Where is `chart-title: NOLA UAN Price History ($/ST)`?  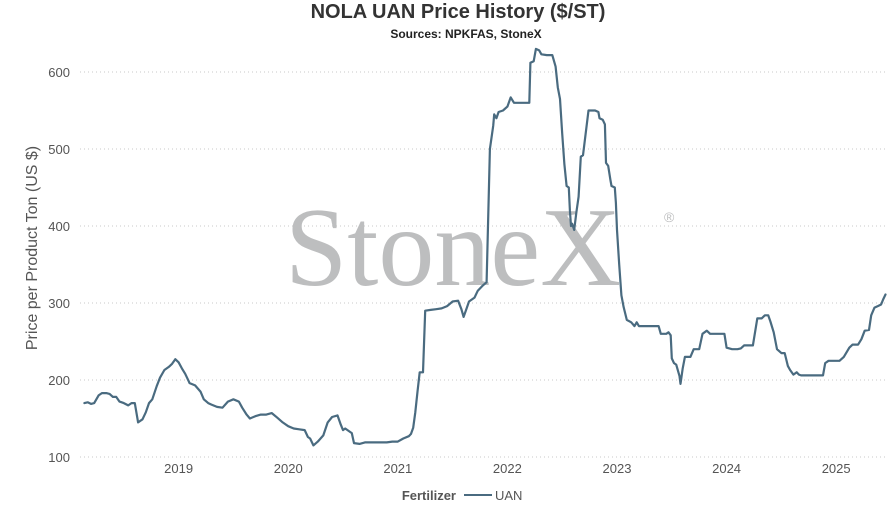 chart-title: NOLA UAN Price History ($/ST) is located at coordinates (458, 12).